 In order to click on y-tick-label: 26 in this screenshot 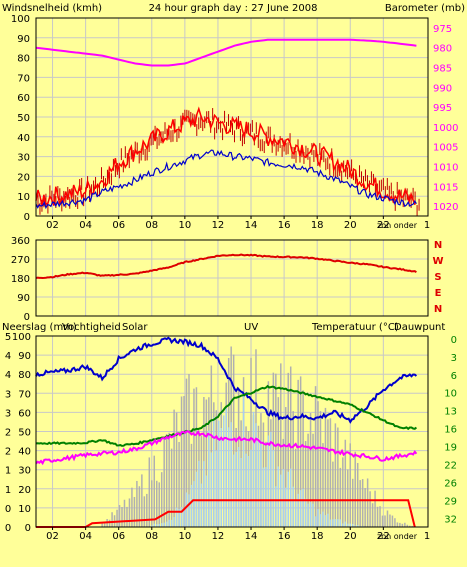, I will do `click(450, 484)`.